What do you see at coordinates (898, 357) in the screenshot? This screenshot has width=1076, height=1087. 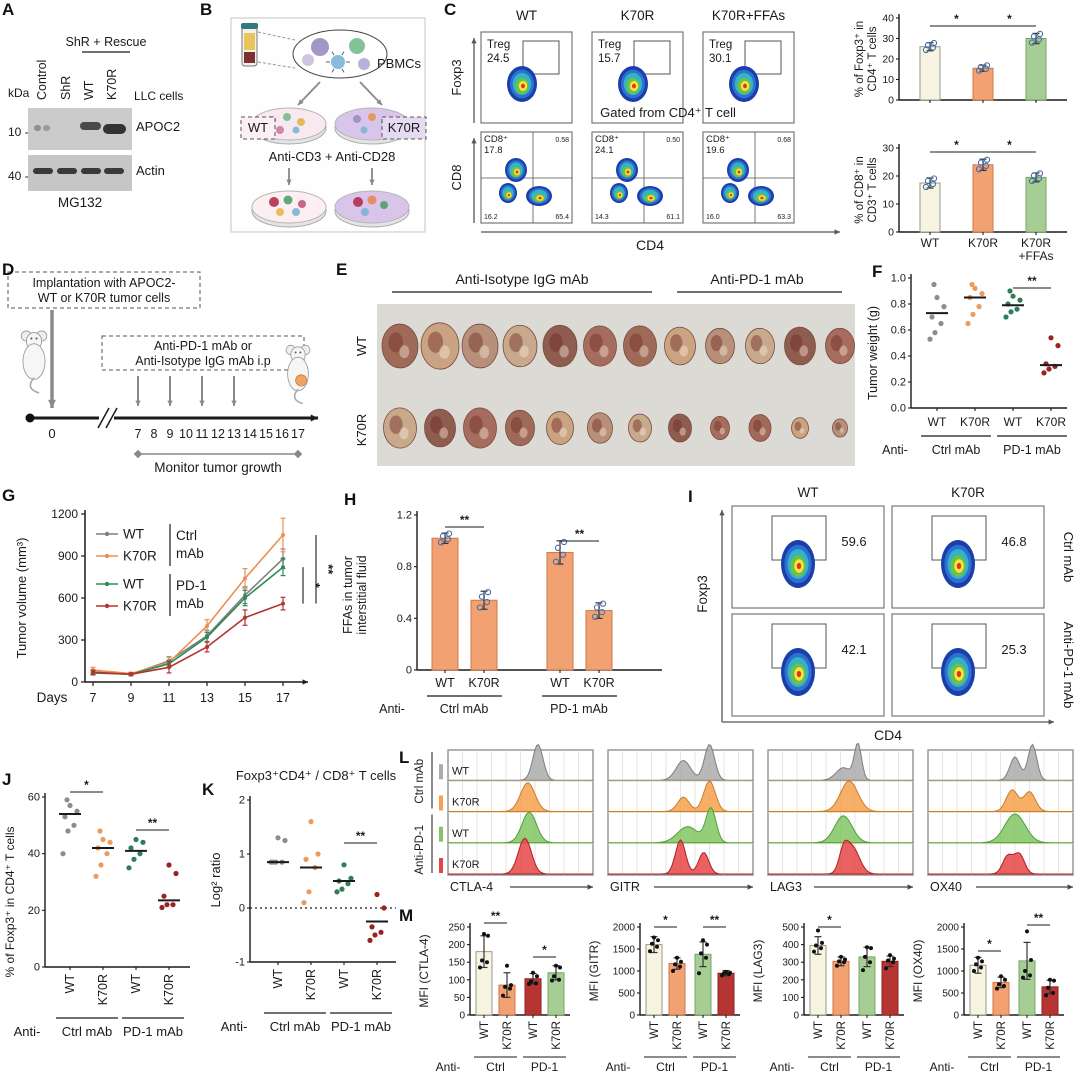 I see `svg-text: 0.4` at bounding box center [898, 357].